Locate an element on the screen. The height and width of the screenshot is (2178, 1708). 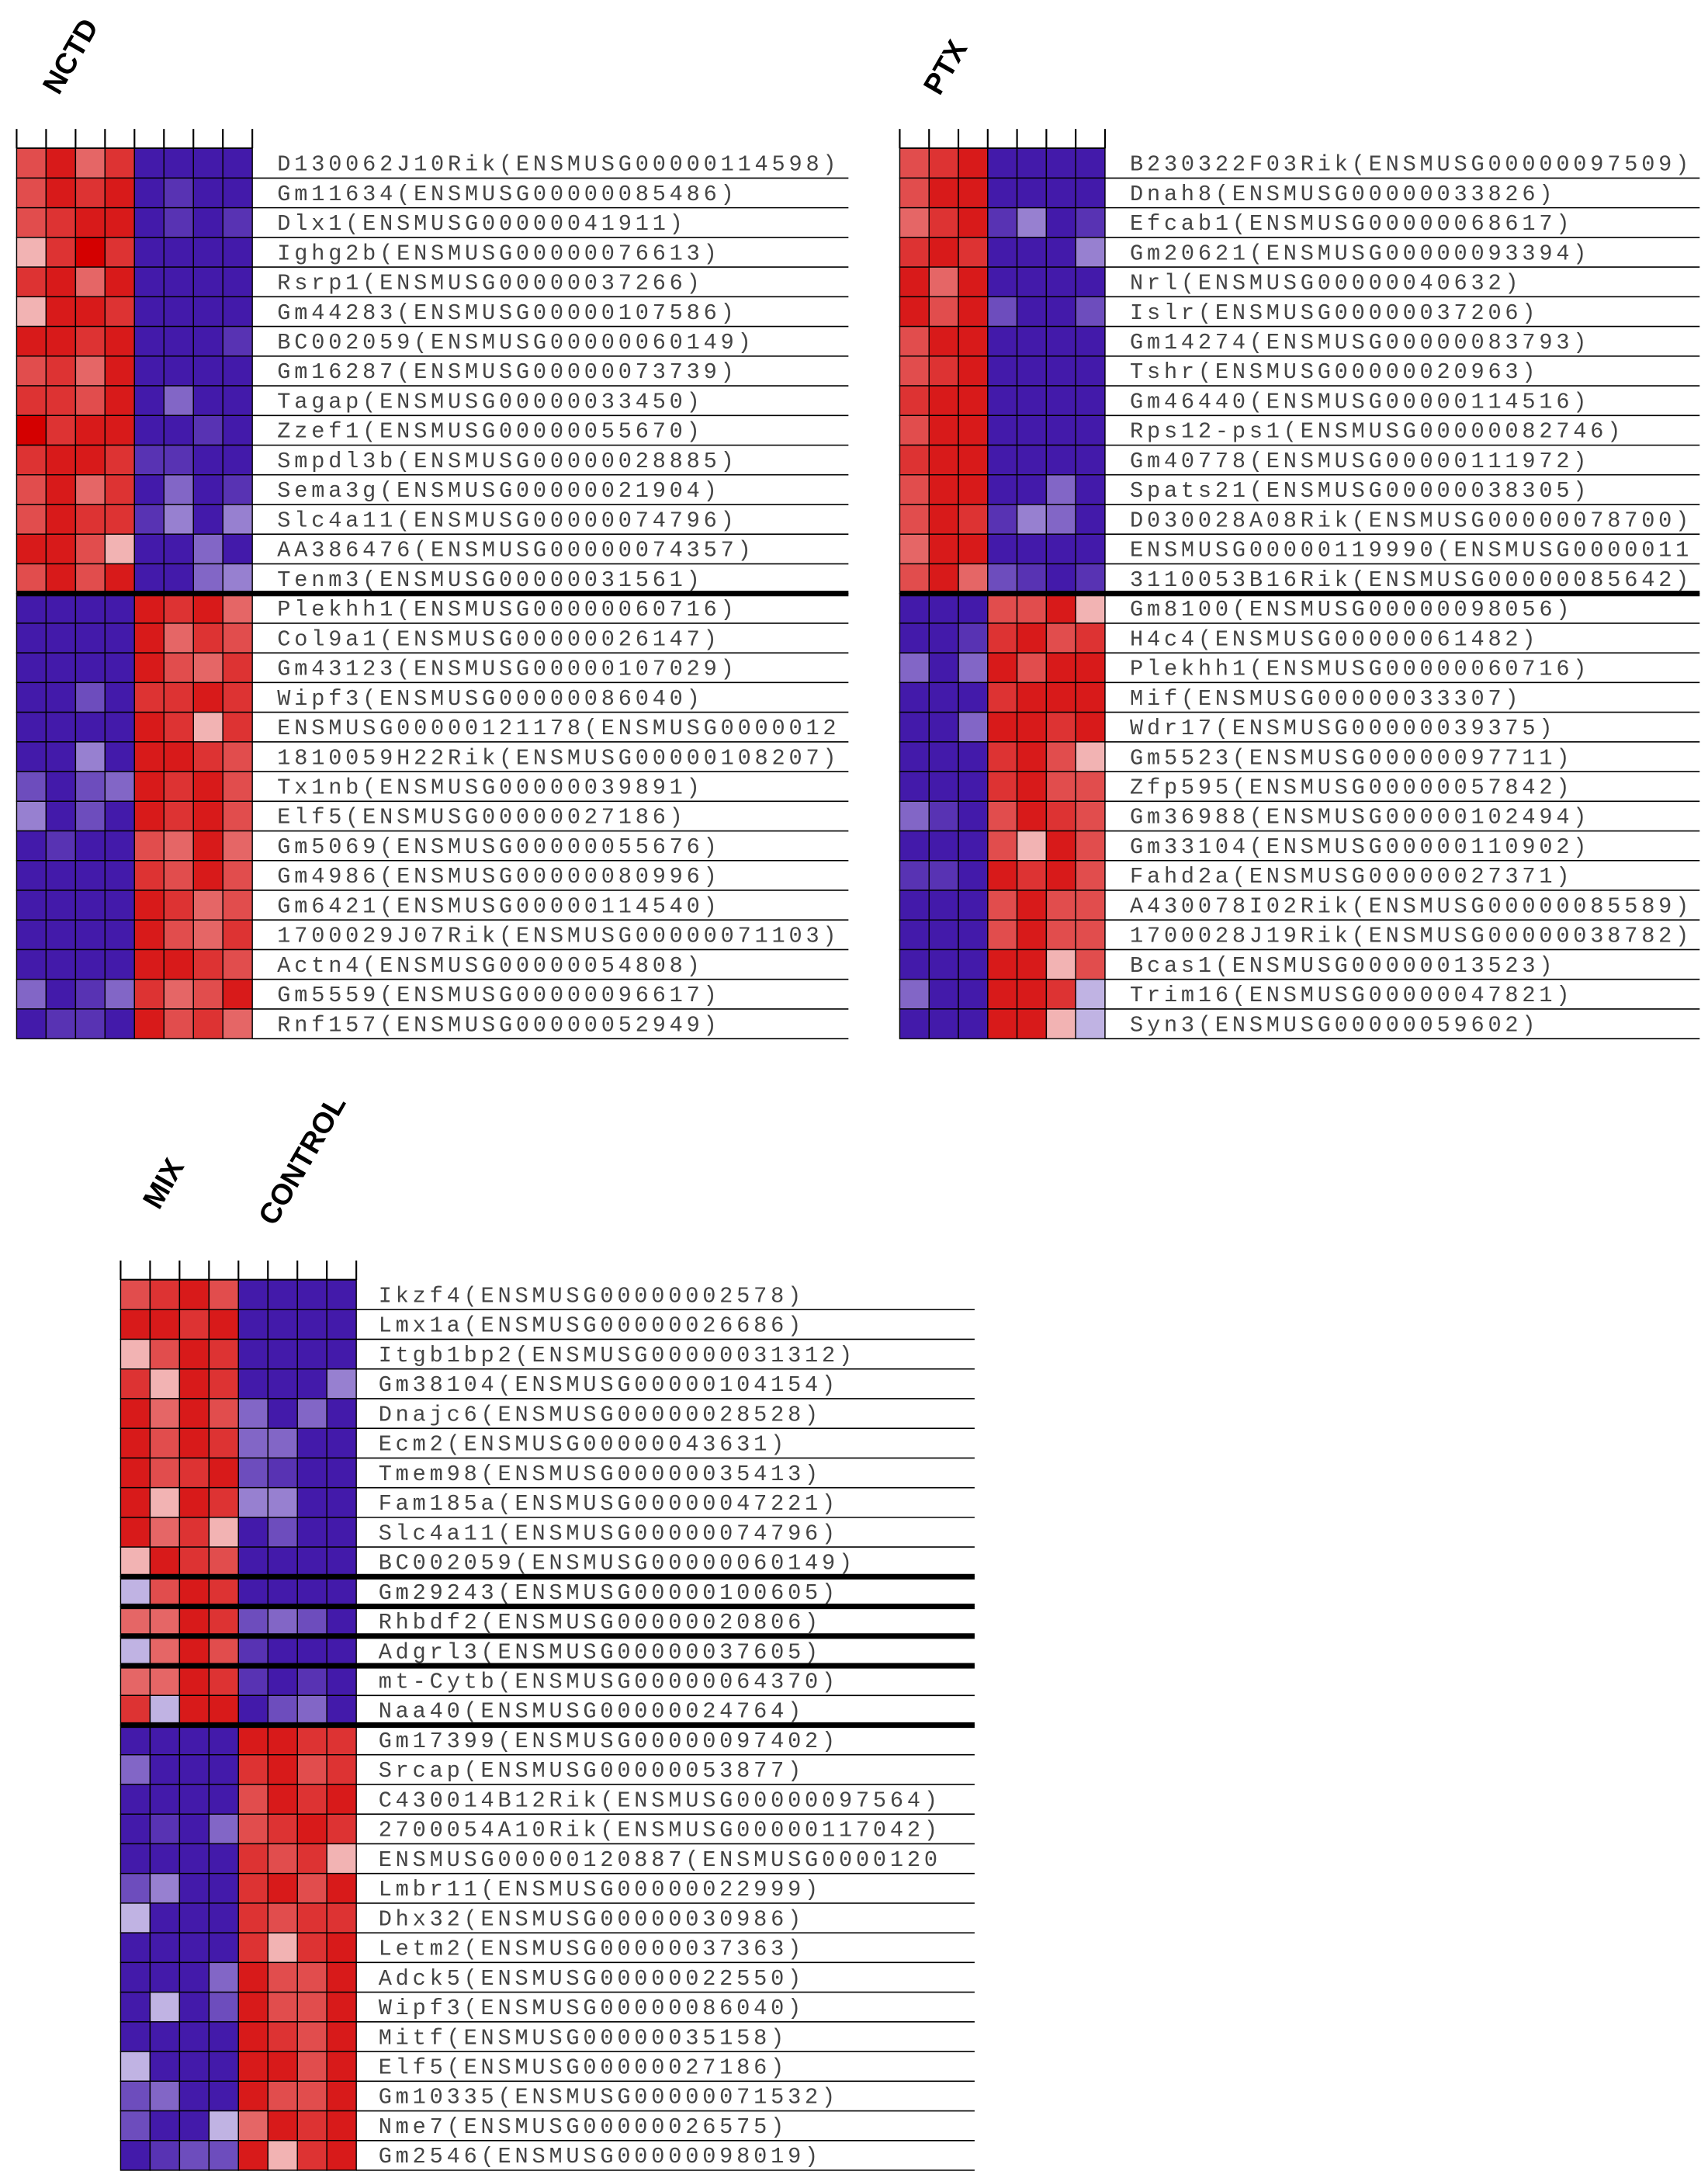
row-label: Plekhh1(ENSMUSG00000060716) is located at coordinates (1360, 670).